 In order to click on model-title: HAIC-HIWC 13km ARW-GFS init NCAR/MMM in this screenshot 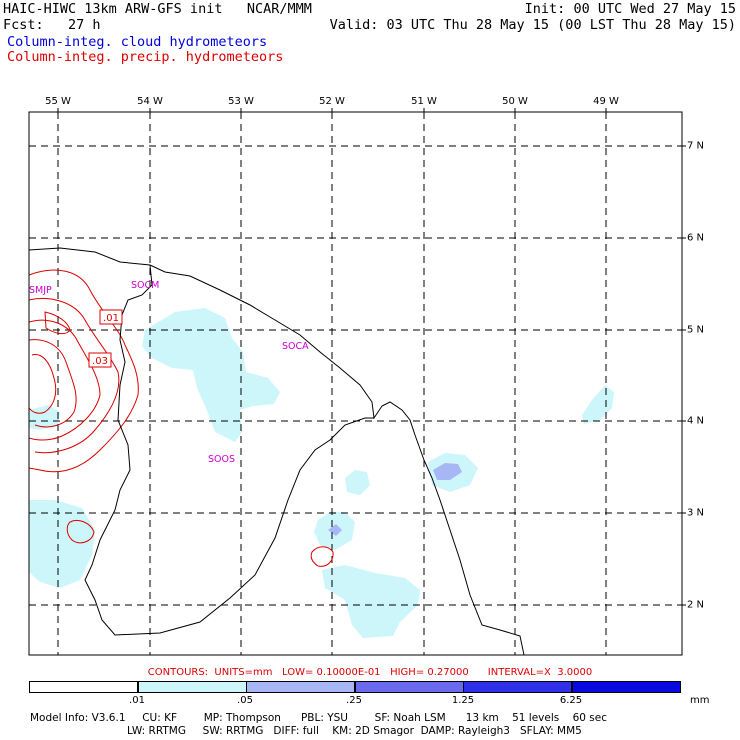, I will do `click(157, 9)`.